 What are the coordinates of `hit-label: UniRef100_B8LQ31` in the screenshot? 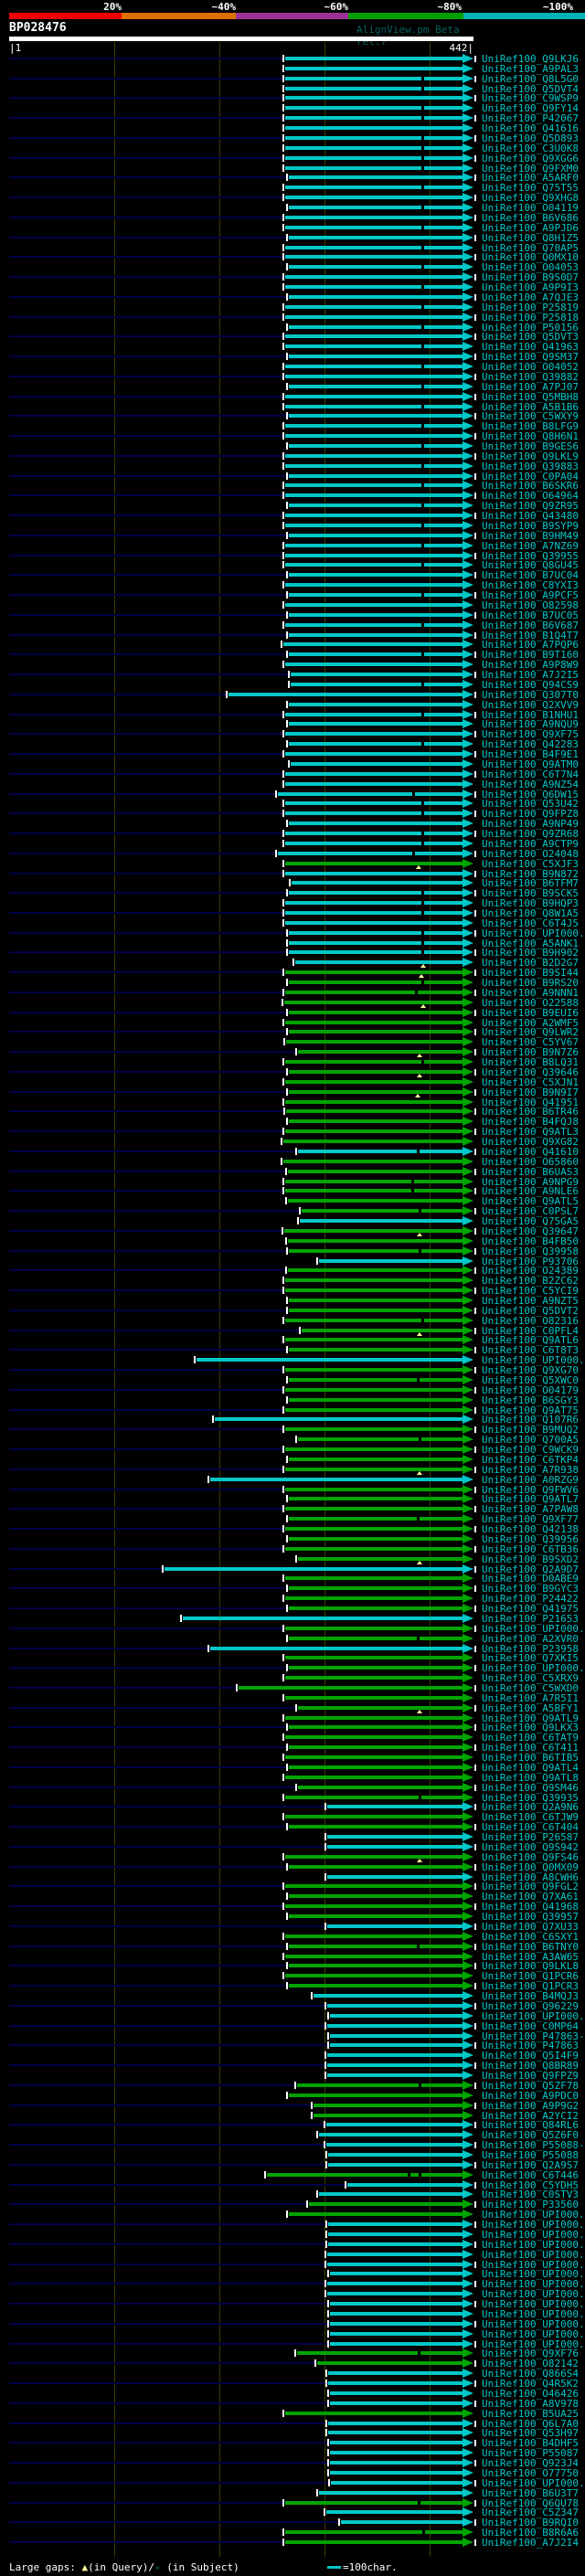 It's located at (531, 1062).